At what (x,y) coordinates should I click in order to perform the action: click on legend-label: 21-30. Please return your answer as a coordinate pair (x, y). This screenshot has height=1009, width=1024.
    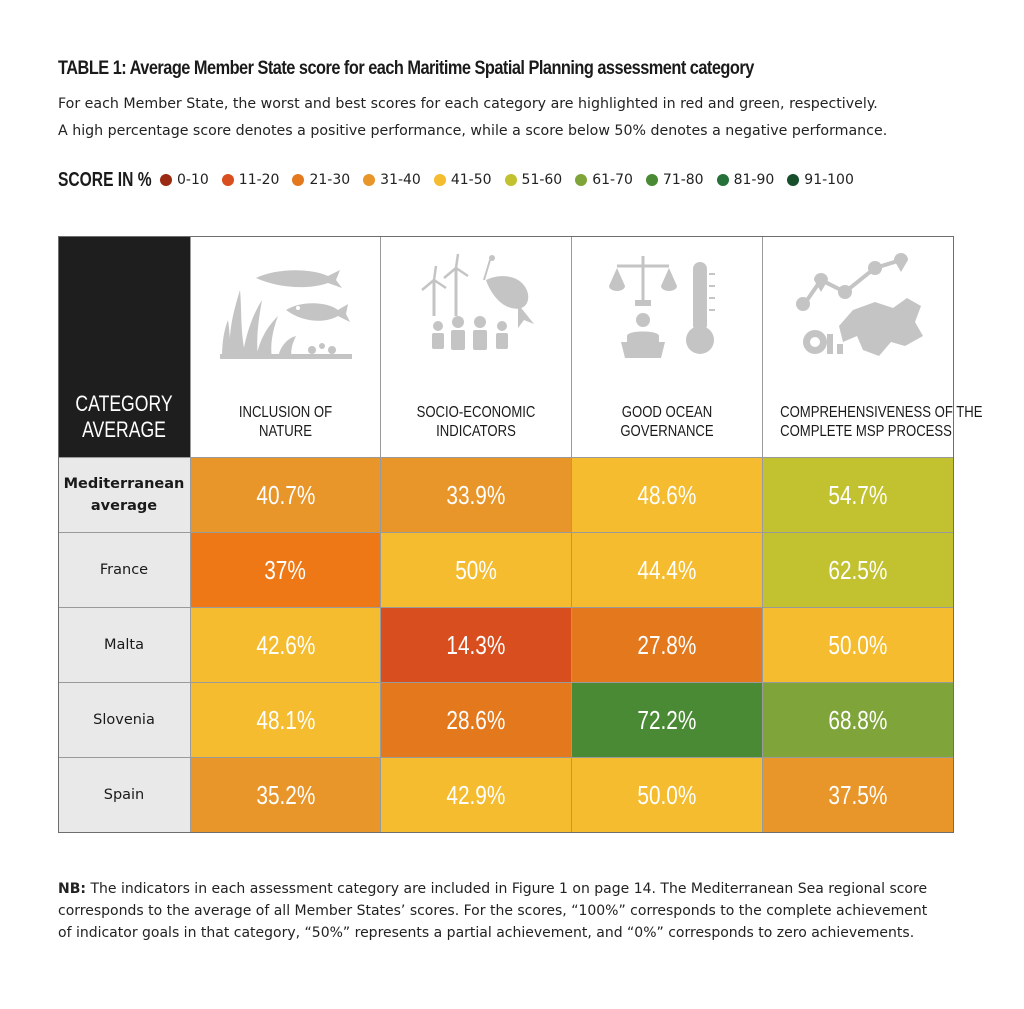
    Looking at the image, I should click on (330, 180).